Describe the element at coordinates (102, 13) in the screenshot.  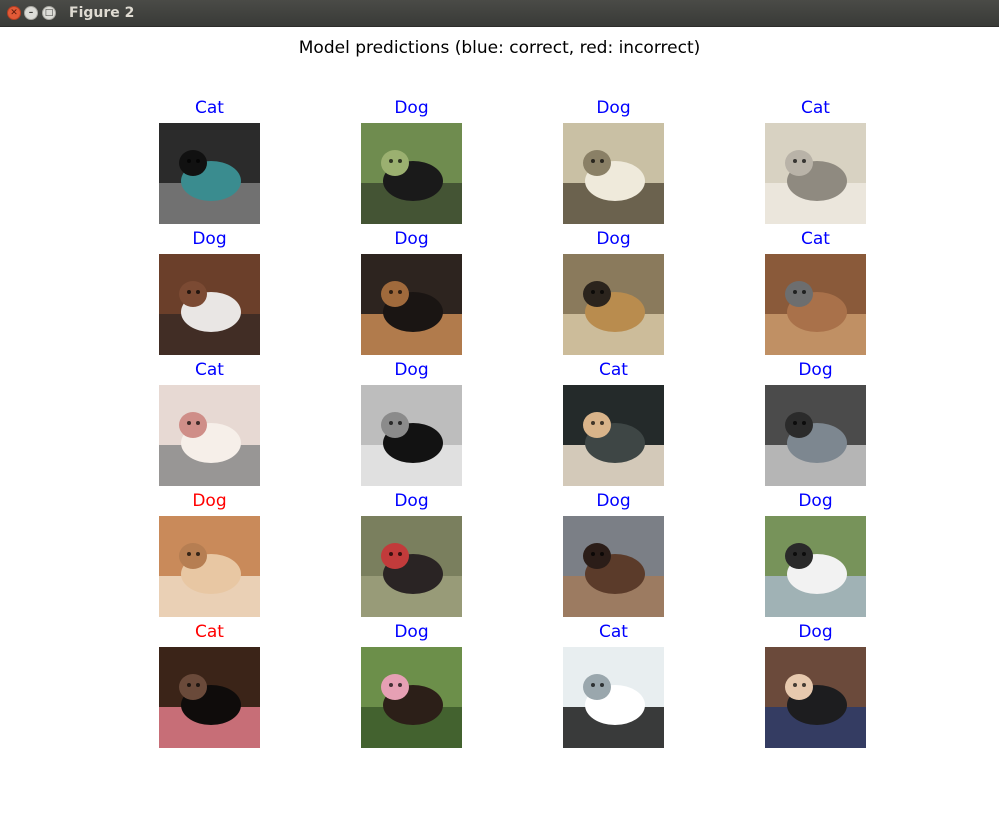
I see `window-title: Figure 2` at that location.